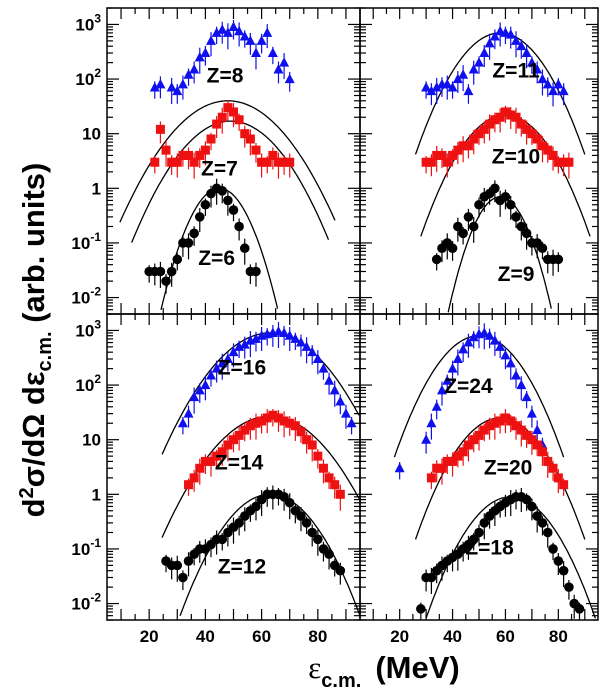 This screenshot has width=608, height=691. Describe the element at coordinates (33, 429) in the screenshot. I see `ylabel-mid: σ/dΩ dε` at that location.